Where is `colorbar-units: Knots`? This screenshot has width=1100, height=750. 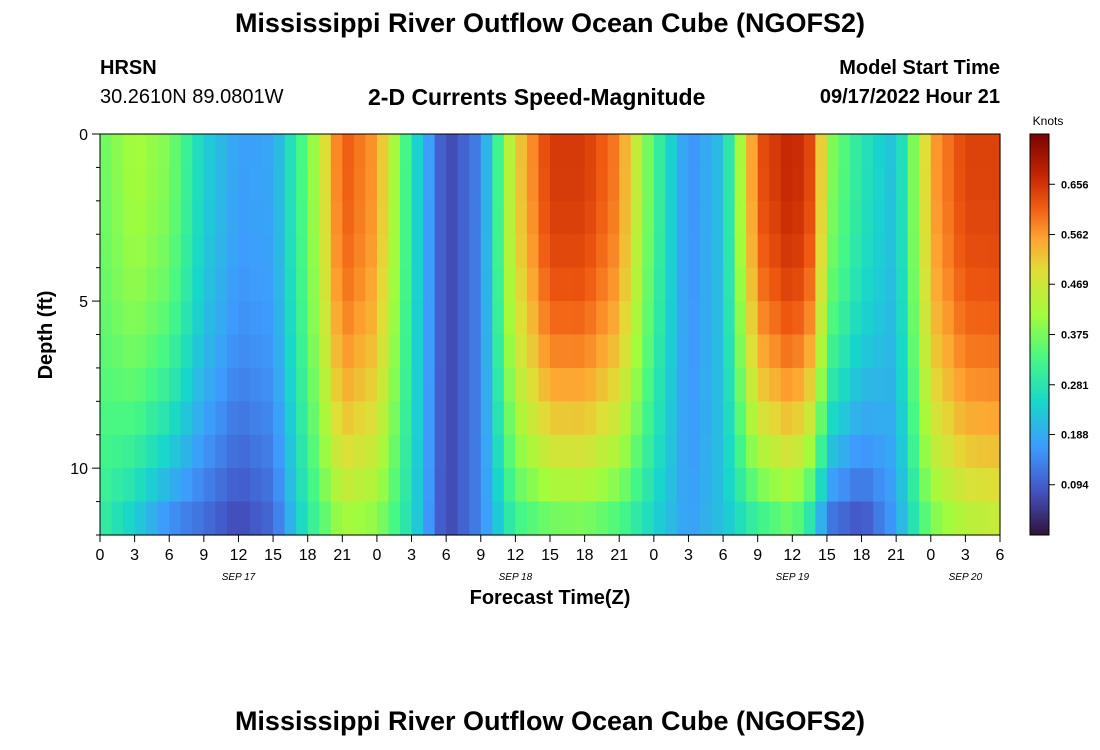 colorbar-units: Knots is located at coordinates (1048, 121).